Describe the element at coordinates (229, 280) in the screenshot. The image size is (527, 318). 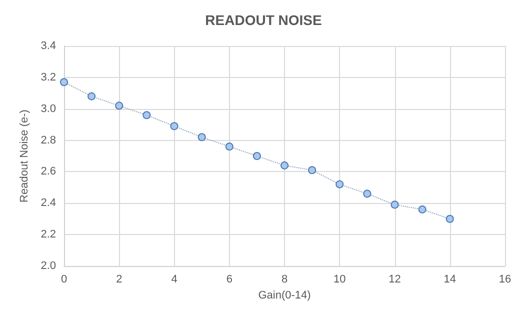
I see `x-tick-label: 6` at that location.